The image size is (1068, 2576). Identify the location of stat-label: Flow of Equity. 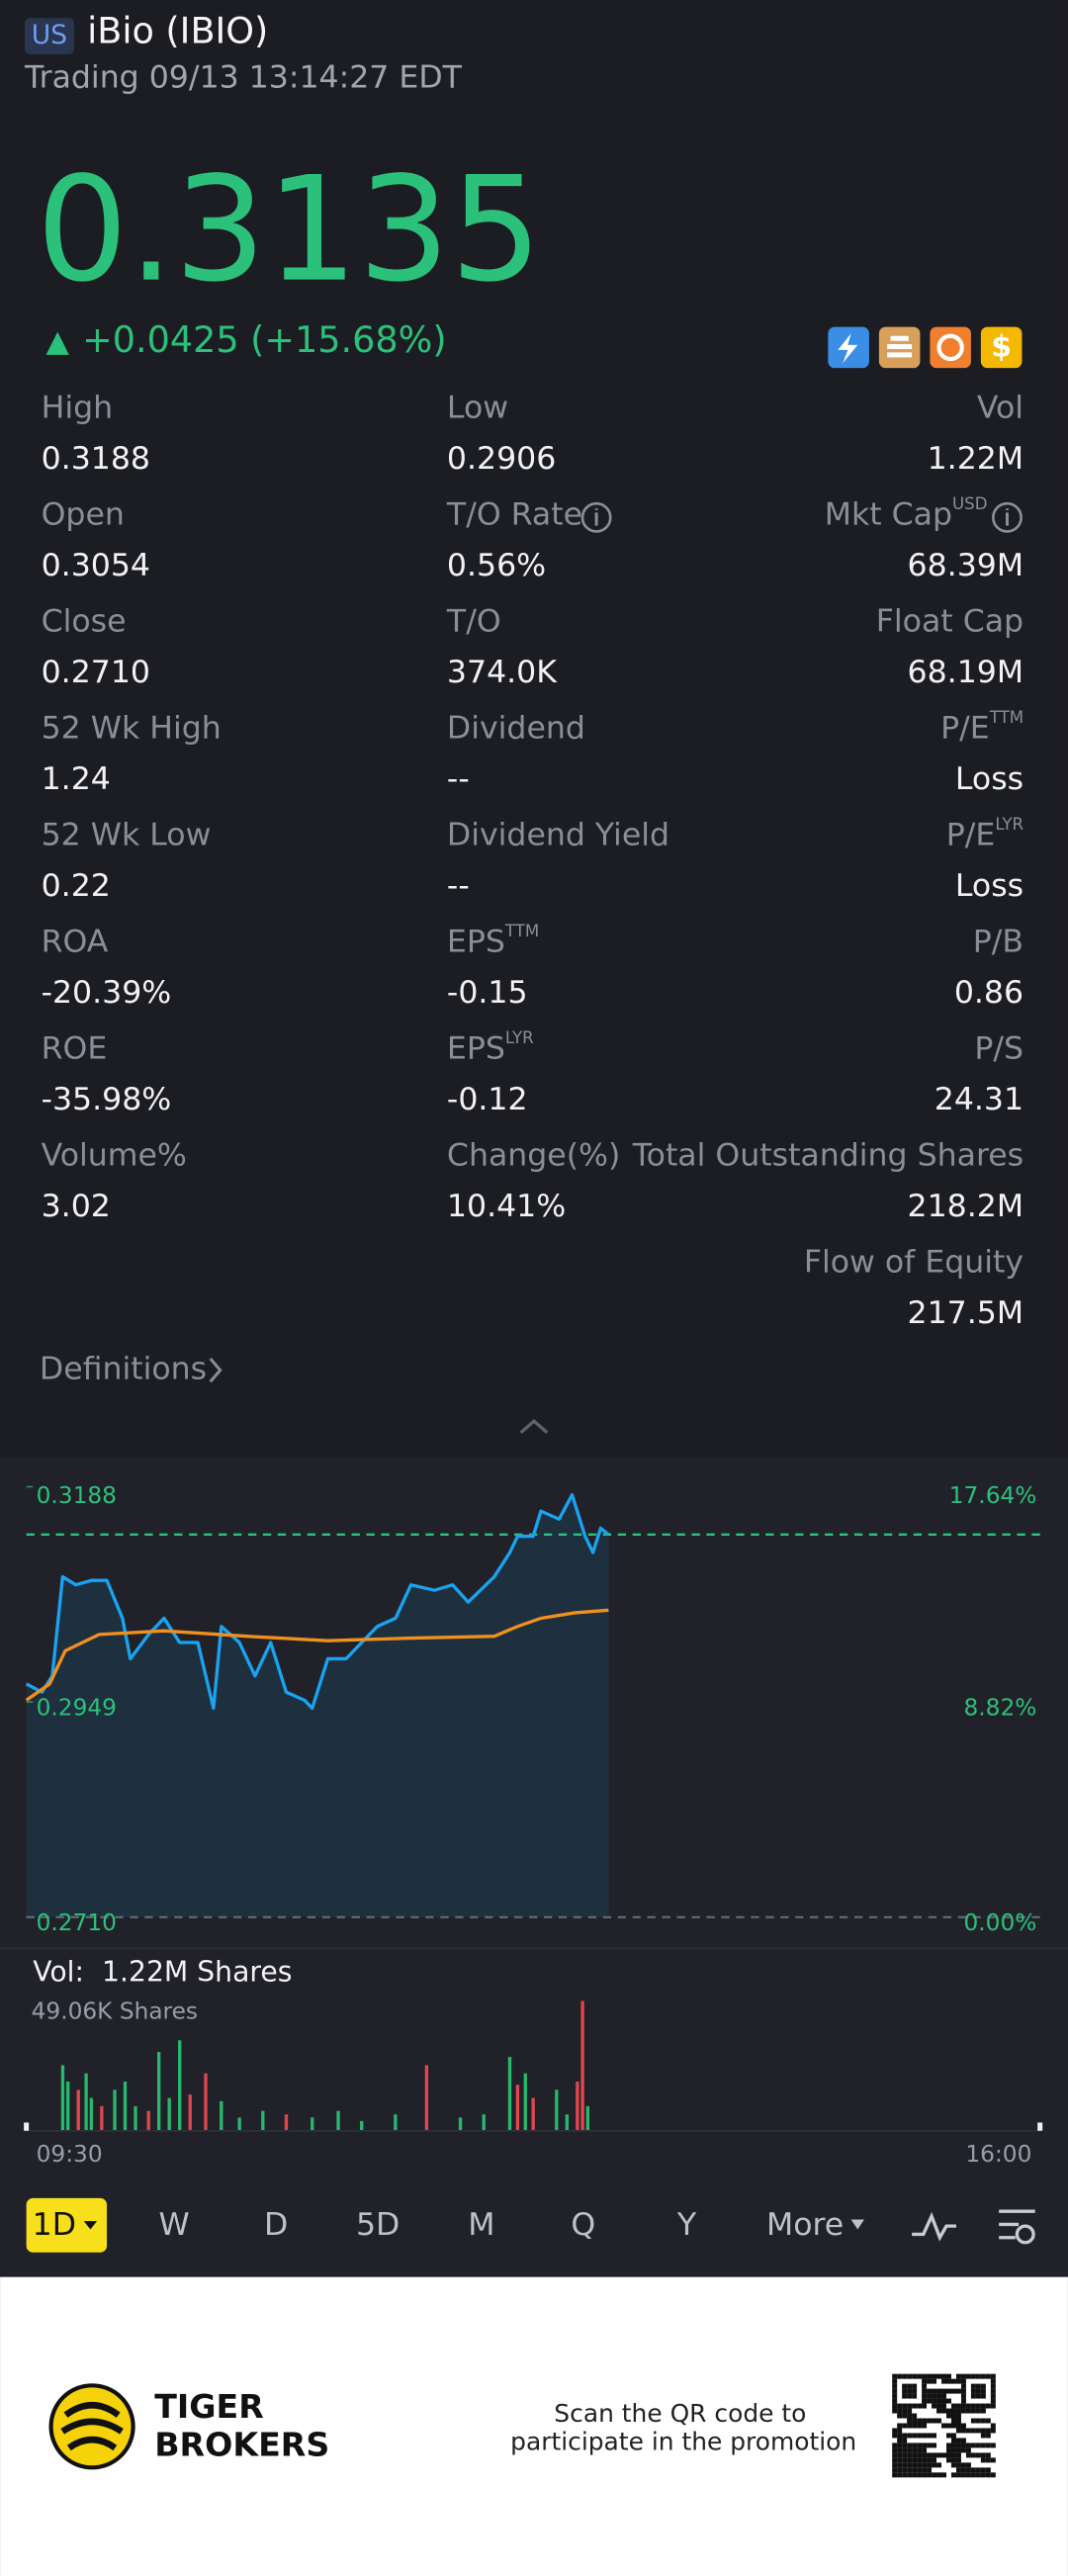
(914, 1263).